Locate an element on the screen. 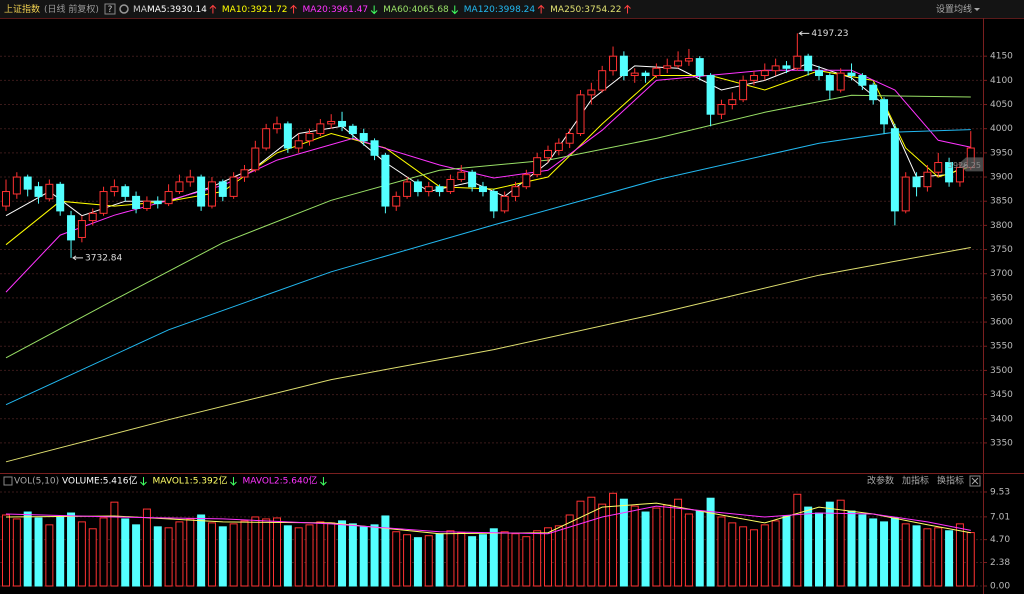 This screenshot has height=594, width=1024. legend-entry: MA60:4065.68 is located at coordinates (416, 10).